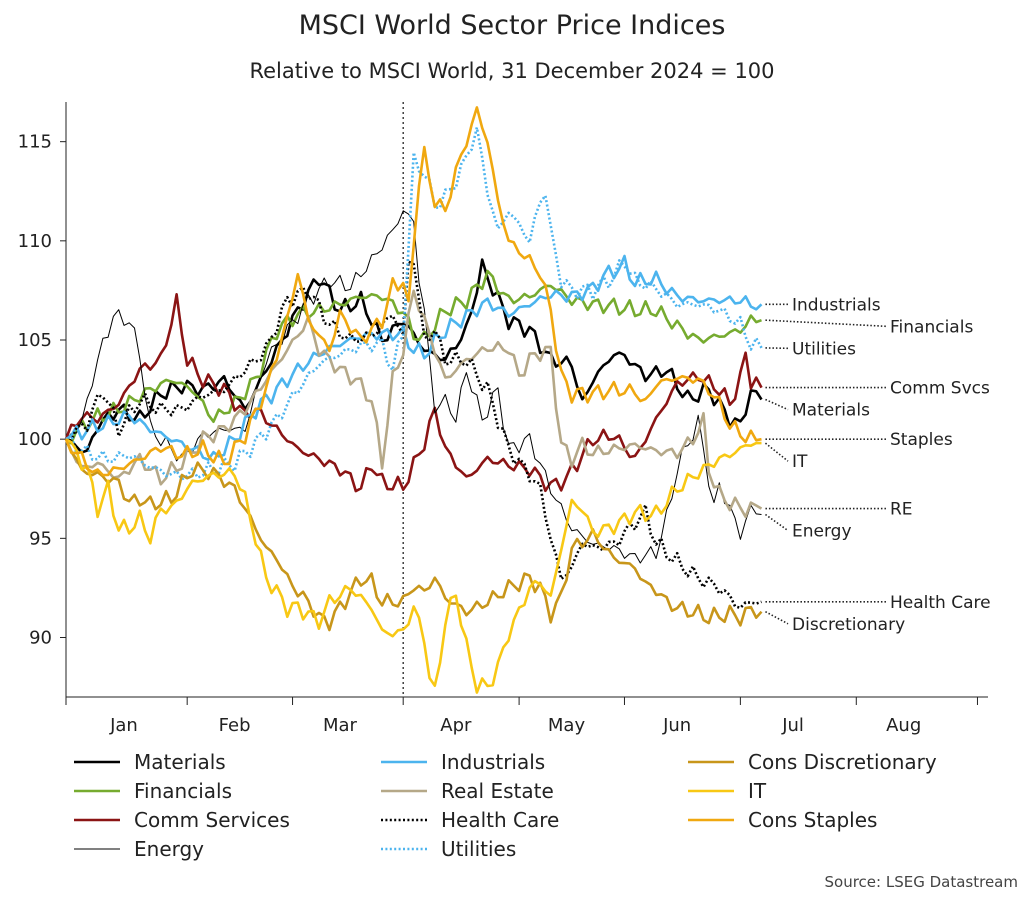  I want to click on series-line-materials, so click(414, 356).